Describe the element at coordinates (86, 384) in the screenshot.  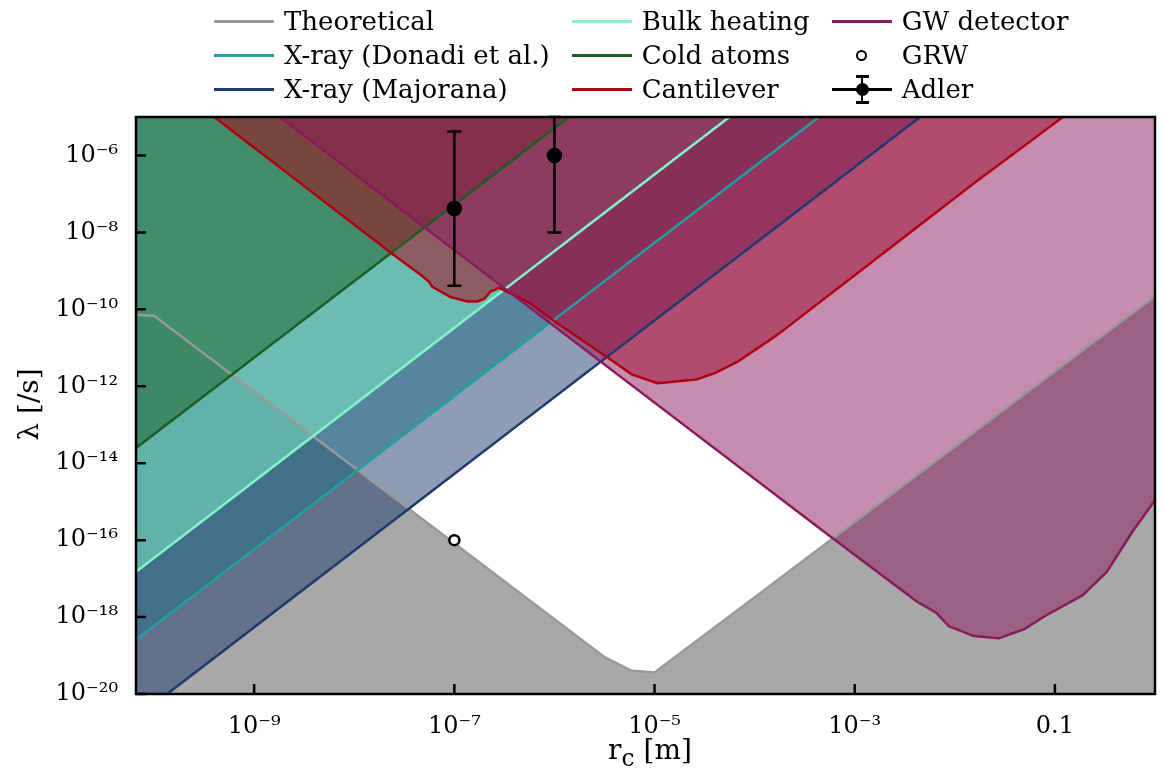
I see `y-tick-label: 10⁻¹²` at that location.